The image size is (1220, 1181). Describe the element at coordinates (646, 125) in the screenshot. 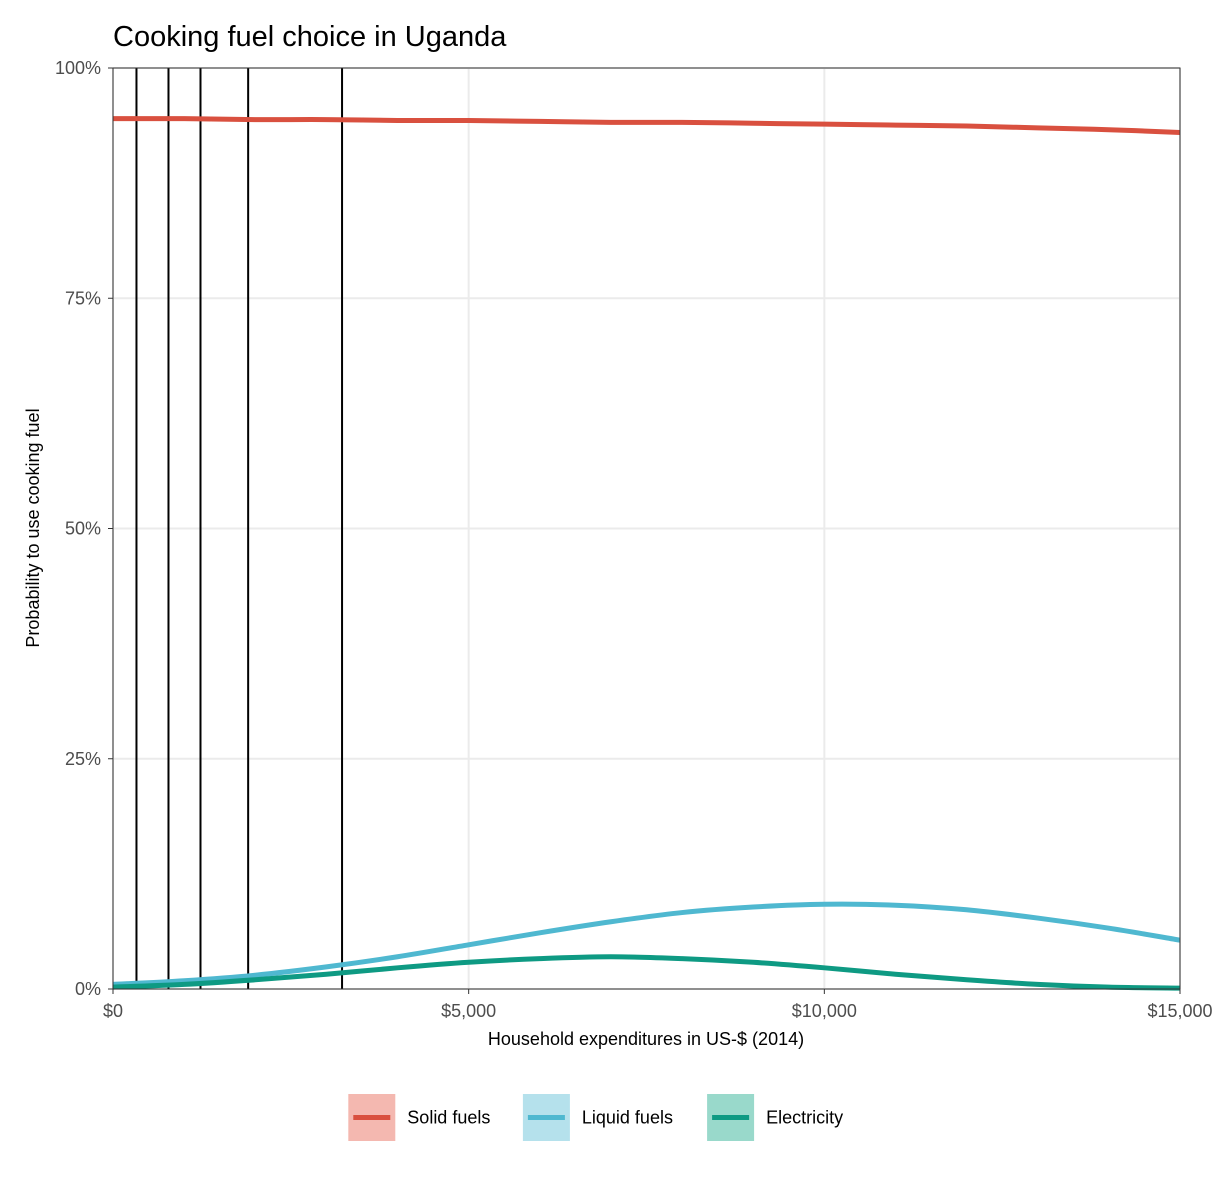

I see `series-line-solid-fuels` at that location.